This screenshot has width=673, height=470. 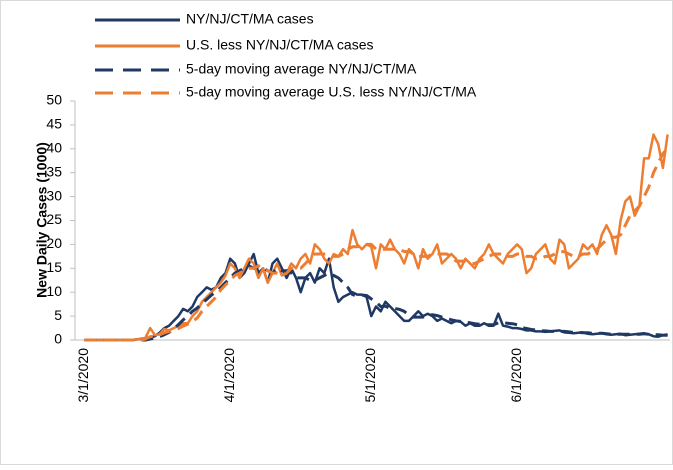 What do you see at coordinates (54, 291) in the screenshot?
I see `y-tick-label: 10` at bounding box center [54, 291].